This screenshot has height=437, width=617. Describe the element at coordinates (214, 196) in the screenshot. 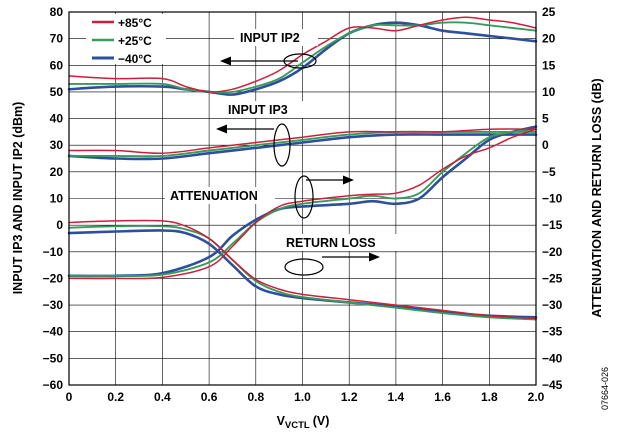

I see `annotation-attenuation-label: ATTENUATION` at that location.